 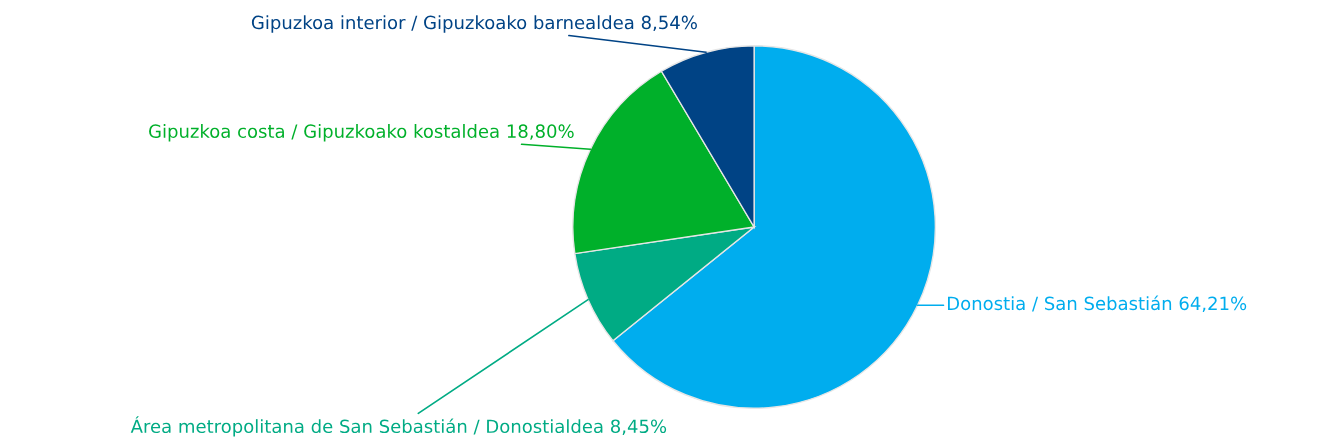 What do you see at coordinates (1097, 304) in the screenshot?
I see `slice-label: Donostia / San Sebastián 64,21%` at bounding box center [1097, 304].